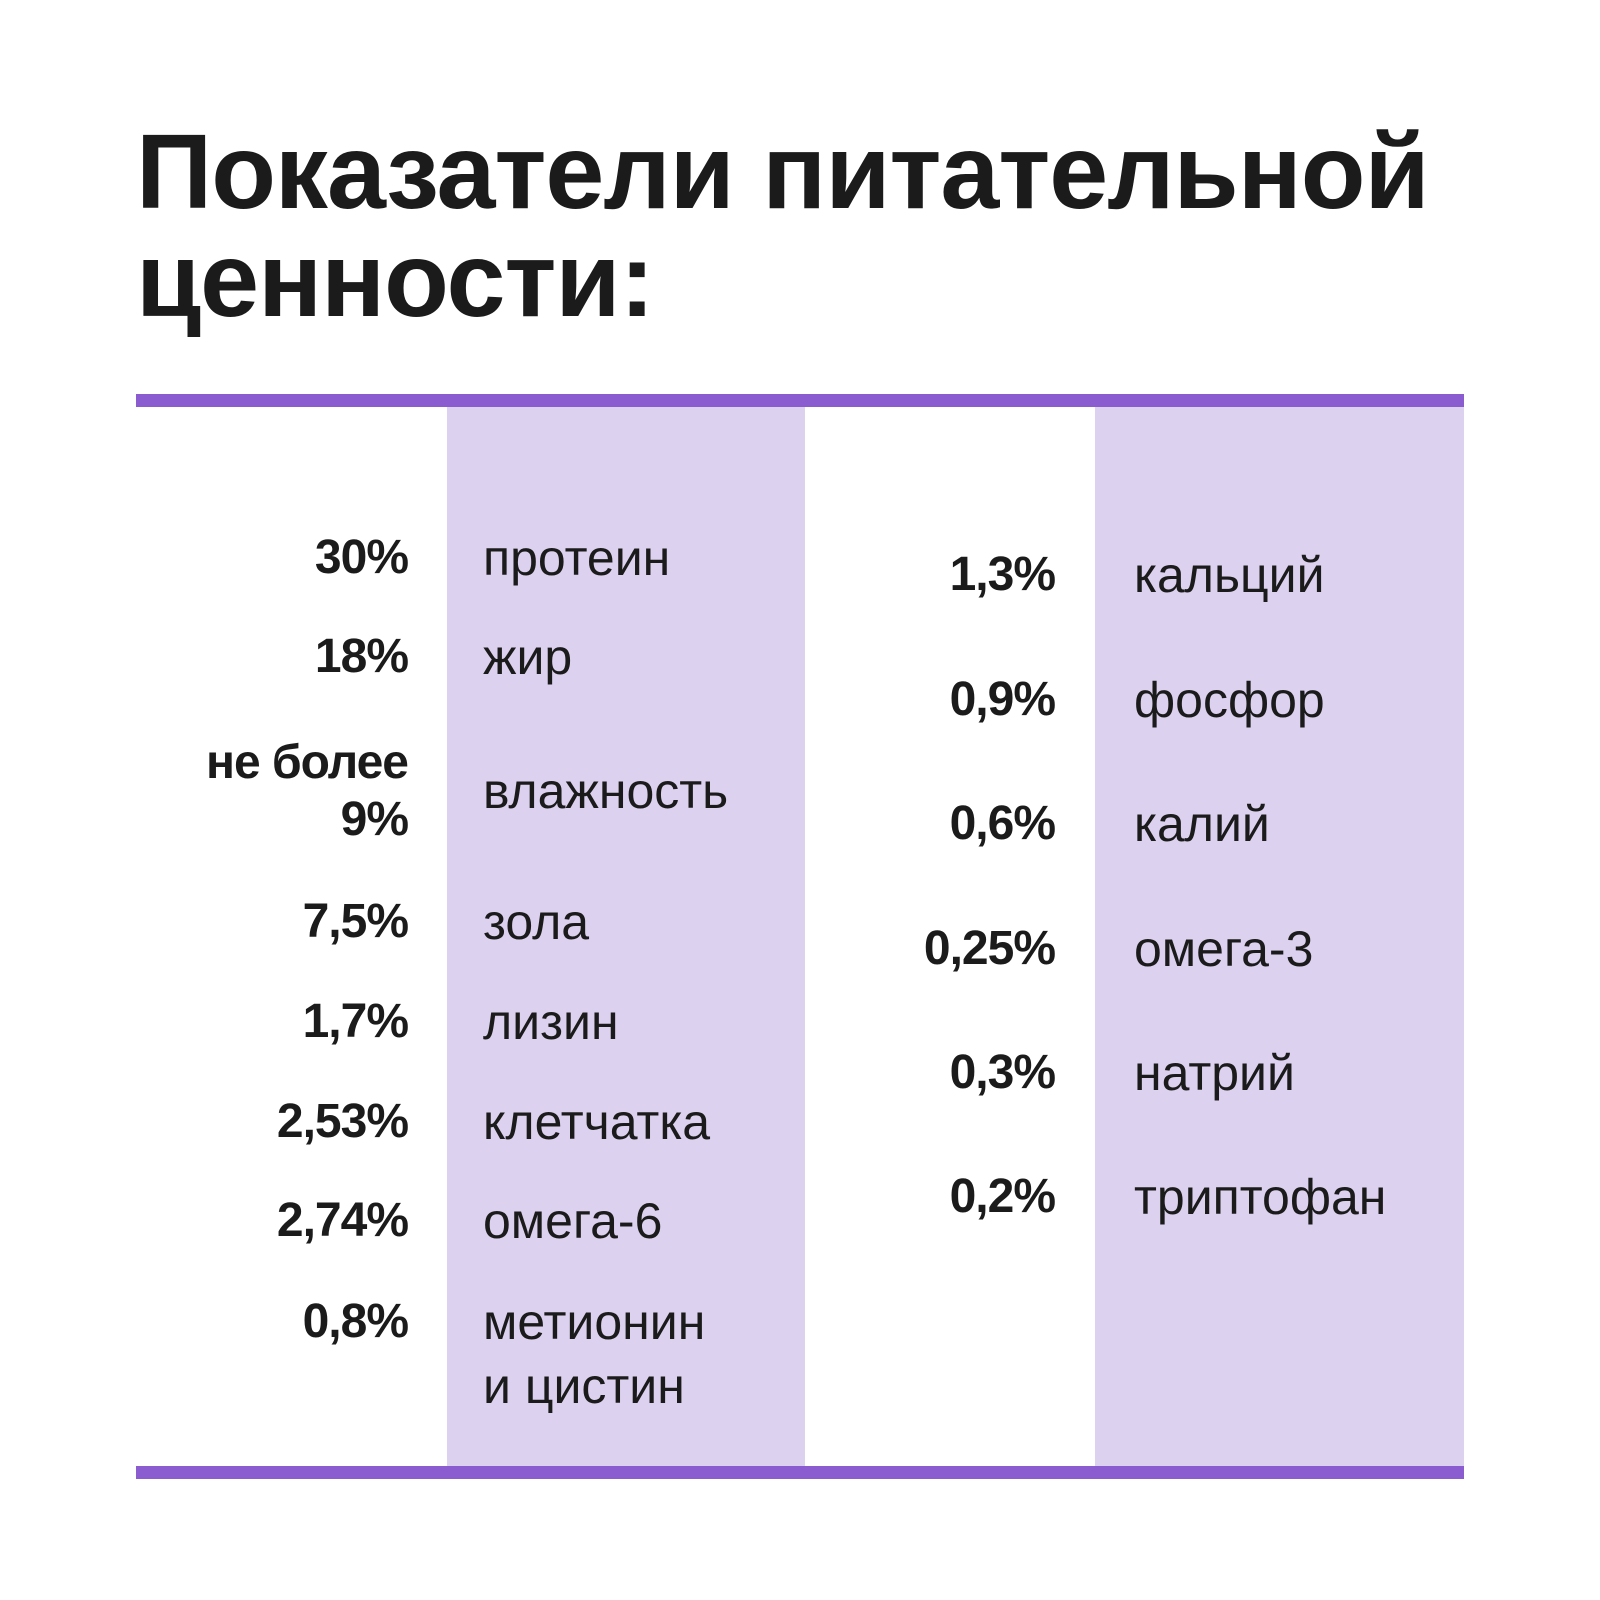 The image size is (1600, 1600). I want to click on title-line-1: Показатели питательной, so click(783, 172).